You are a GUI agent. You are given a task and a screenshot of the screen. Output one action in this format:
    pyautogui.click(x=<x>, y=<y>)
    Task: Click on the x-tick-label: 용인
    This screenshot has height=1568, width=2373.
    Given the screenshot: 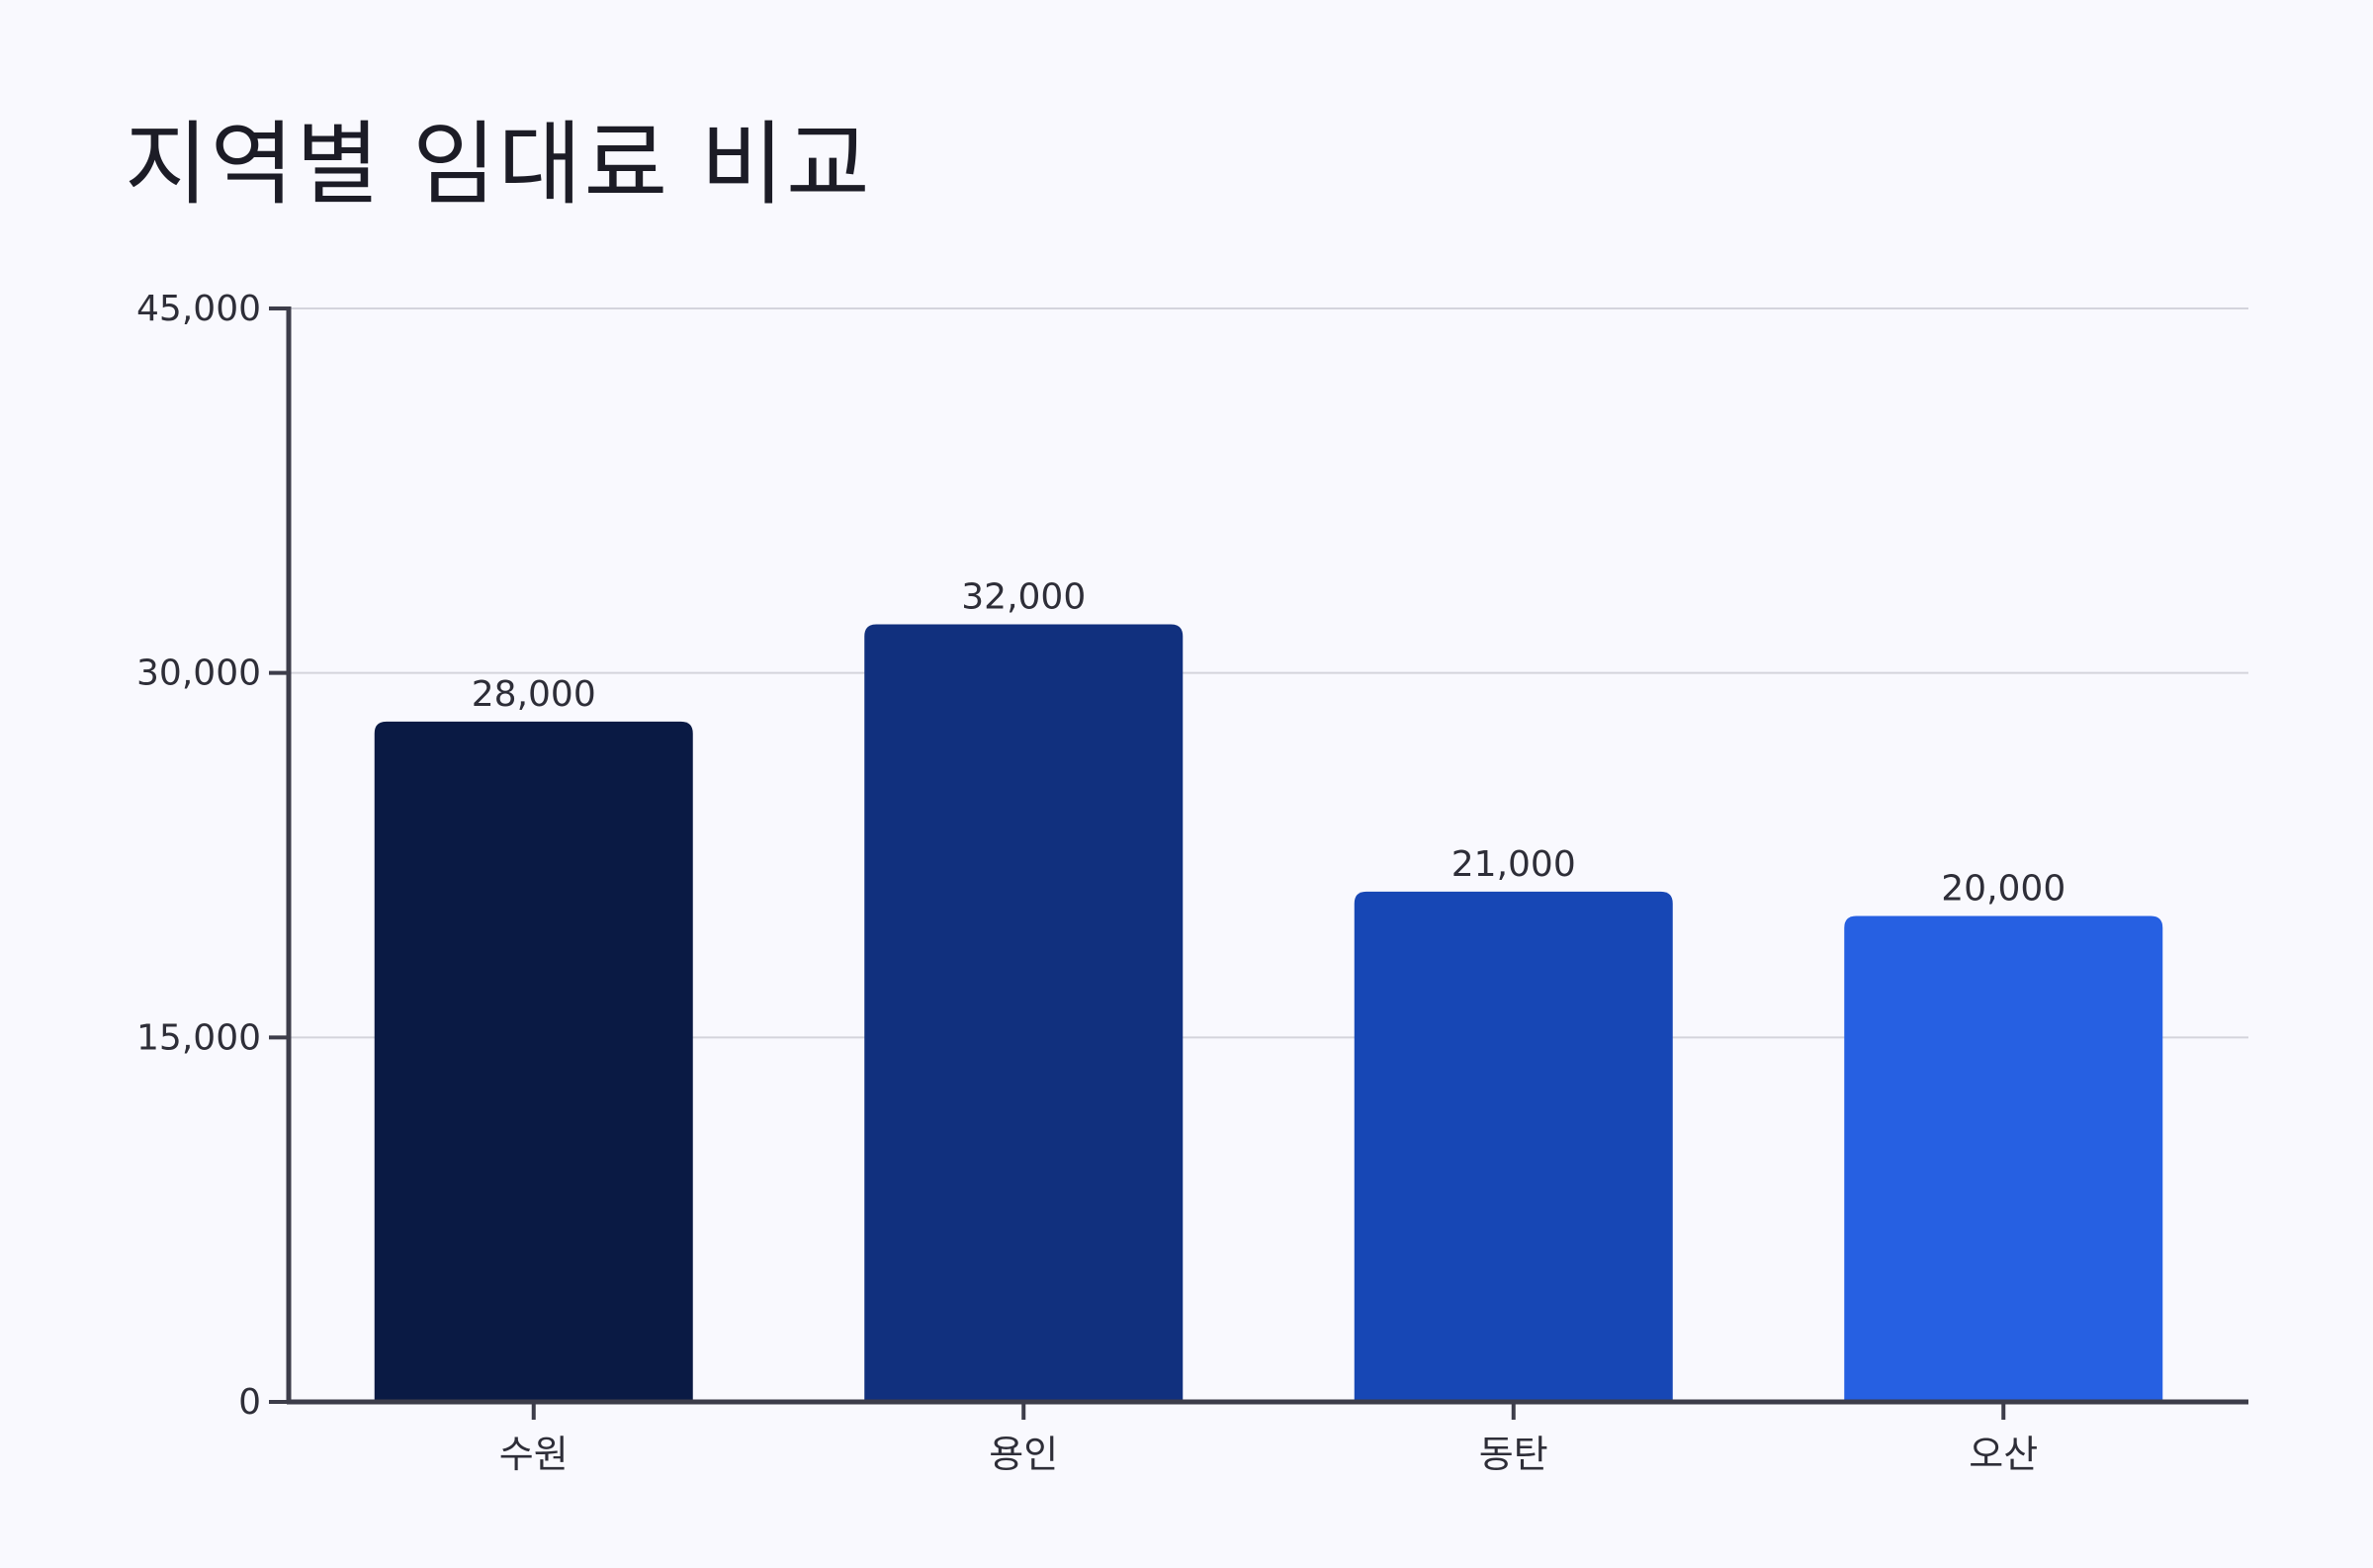 What is the action you would take?
    pyautogui.click(x=1023, y=1454)
    